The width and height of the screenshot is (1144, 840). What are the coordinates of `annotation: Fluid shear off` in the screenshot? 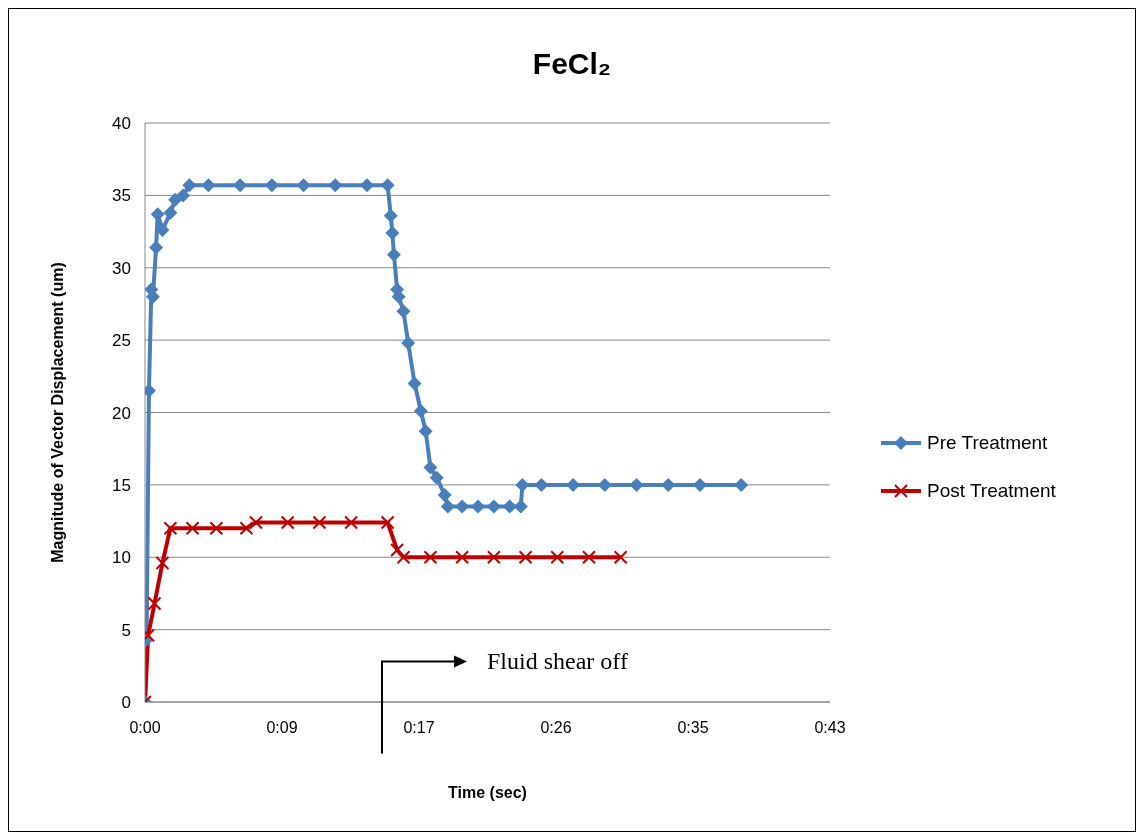 It's located at (557, 661).